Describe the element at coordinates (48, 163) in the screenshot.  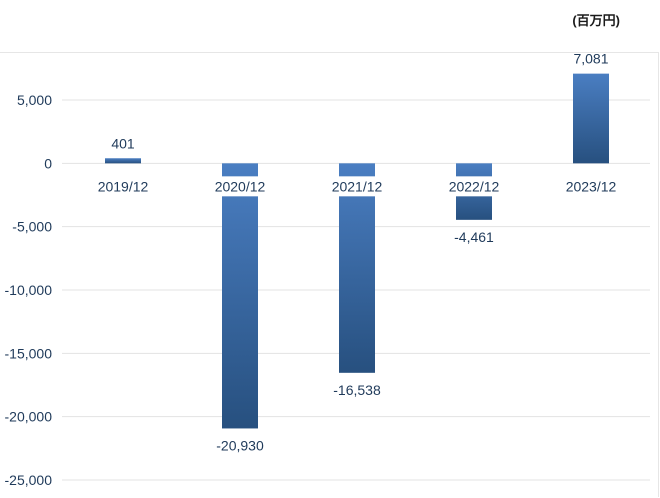
I see `y-tick-label: 0` at that location.